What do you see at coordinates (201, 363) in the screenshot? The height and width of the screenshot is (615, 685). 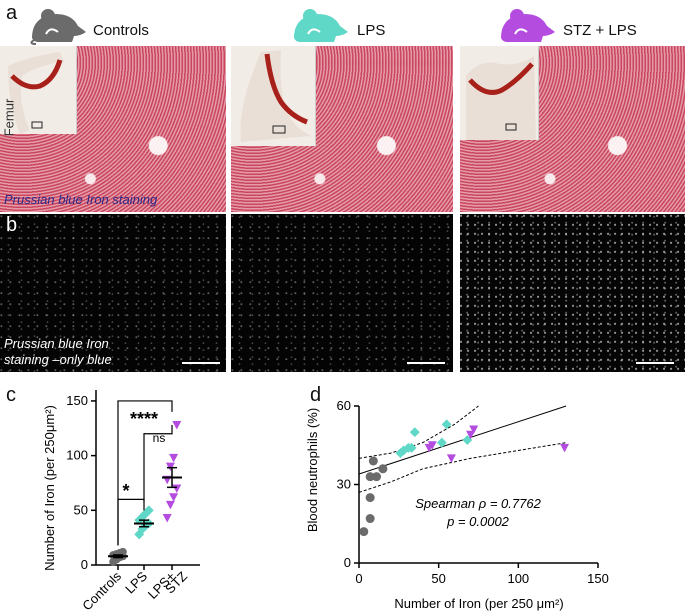 I see `scale-bar-b1` at bounding box center [201, 363].